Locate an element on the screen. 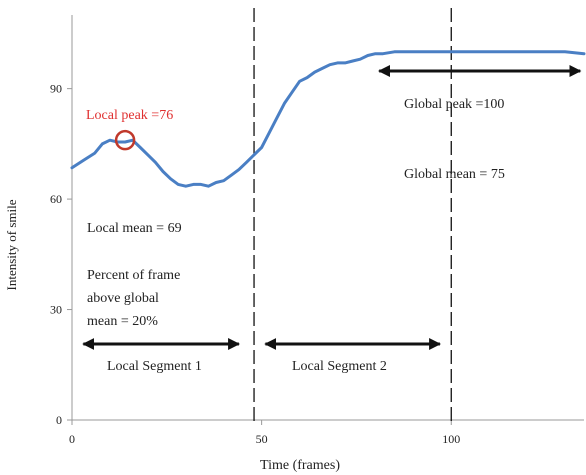 This screenshot has width=586, height=475. x-tick-label: 0 is located at coordinates (72, 439).